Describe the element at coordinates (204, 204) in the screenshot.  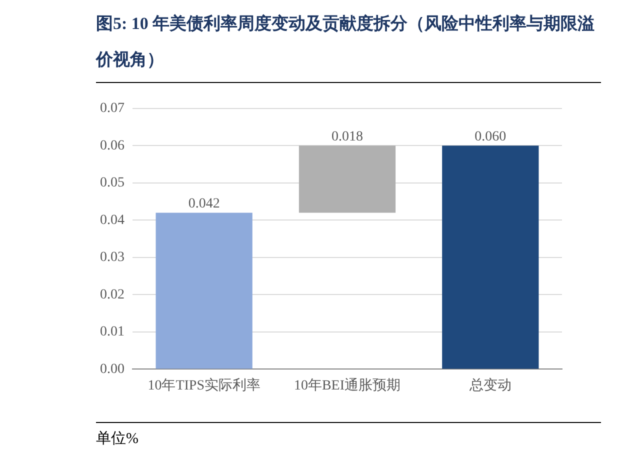
I see `data-label: 0.042` at that location.